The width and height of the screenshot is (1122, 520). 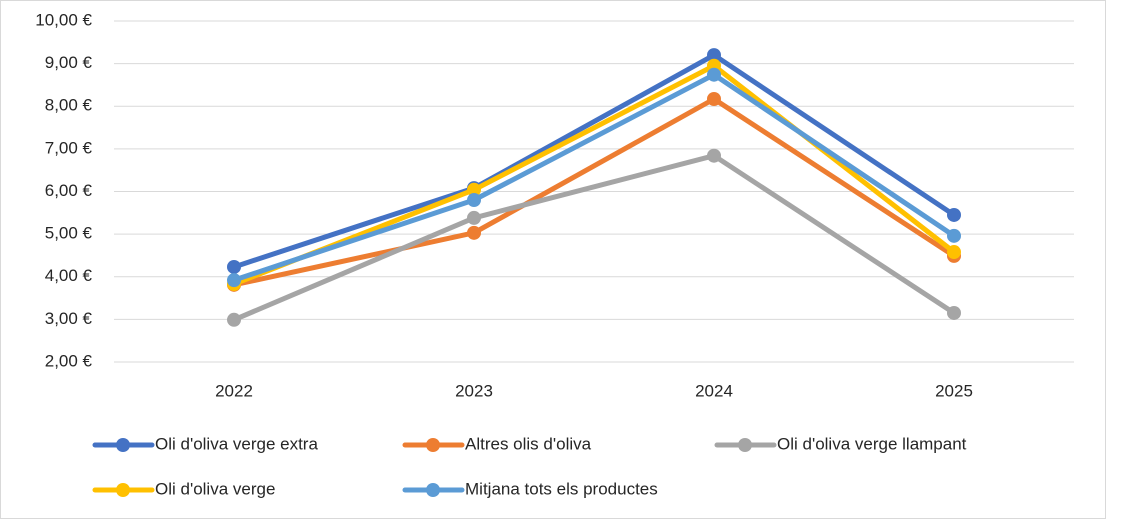 I want to click on x-tick-label: 2023, so click(x=474, y=390).